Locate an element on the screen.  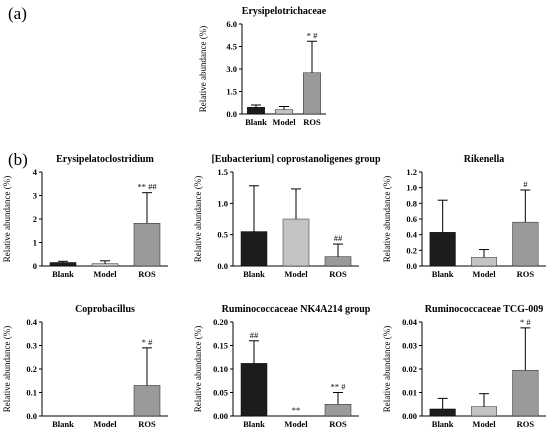
y-tick-label: 0.1 is located at coordinates (31, 393).